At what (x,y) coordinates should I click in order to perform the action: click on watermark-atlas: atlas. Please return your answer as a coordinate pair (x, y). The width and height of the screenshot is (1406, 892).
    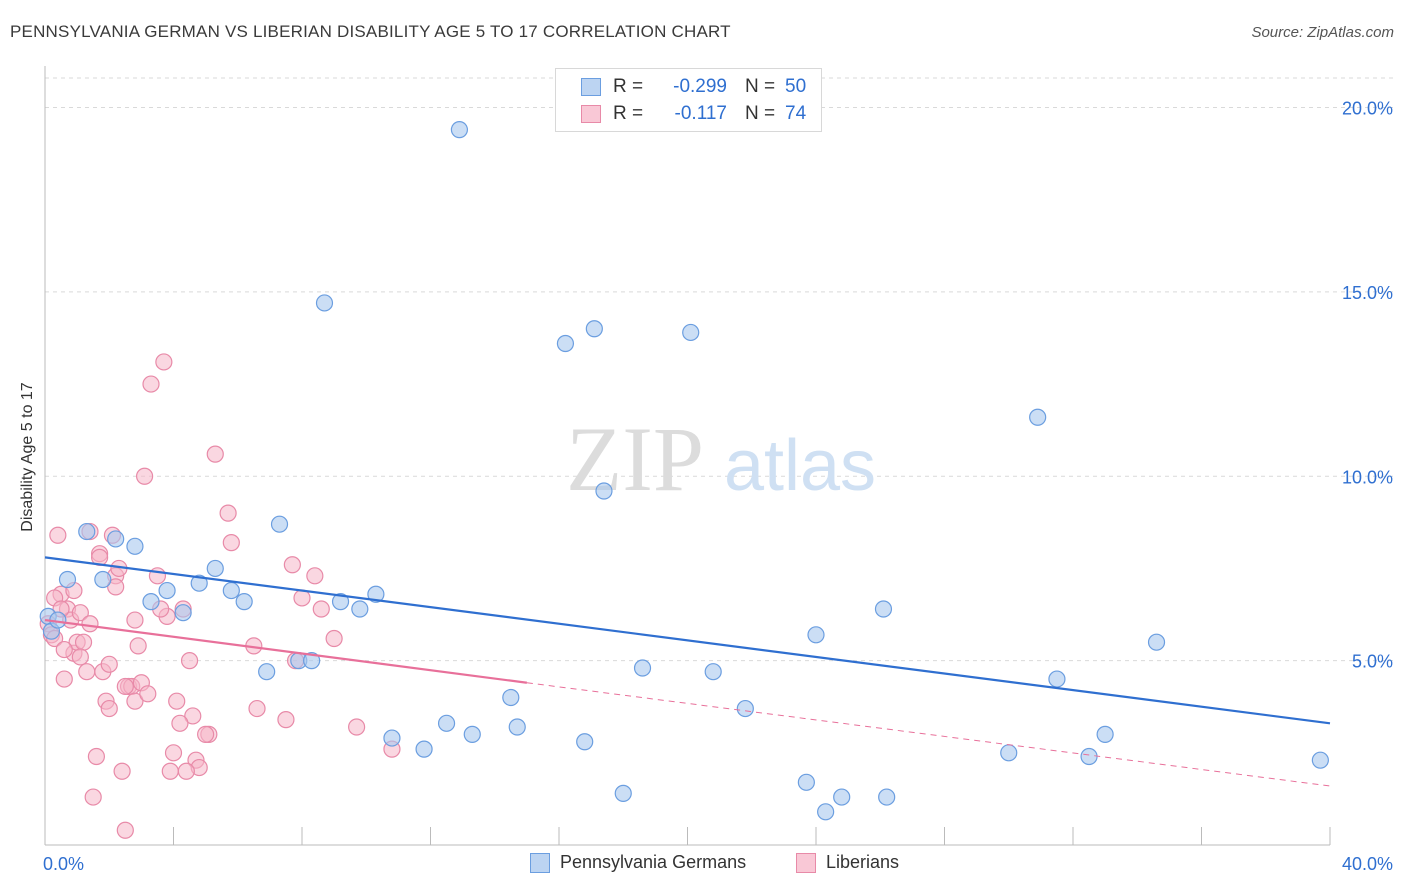
    Looking at the image, I should click on (800, 466).